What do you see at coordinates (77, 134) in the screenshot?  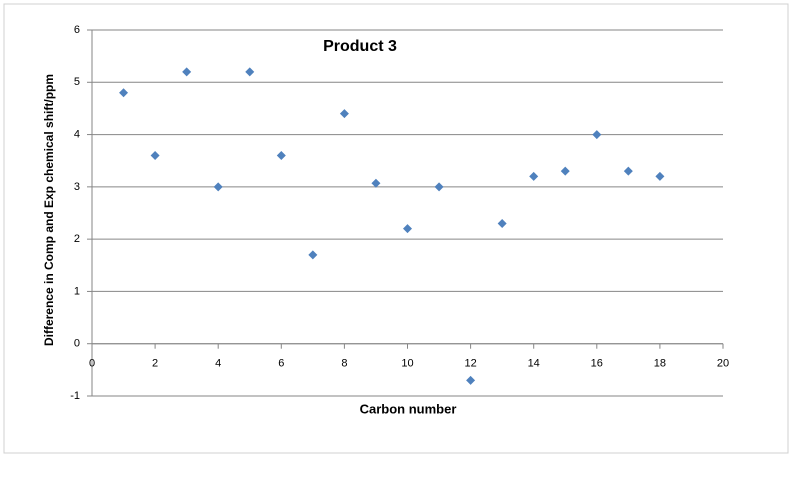 I see `y-tick-label: 4` at bounding box center [77, 134].